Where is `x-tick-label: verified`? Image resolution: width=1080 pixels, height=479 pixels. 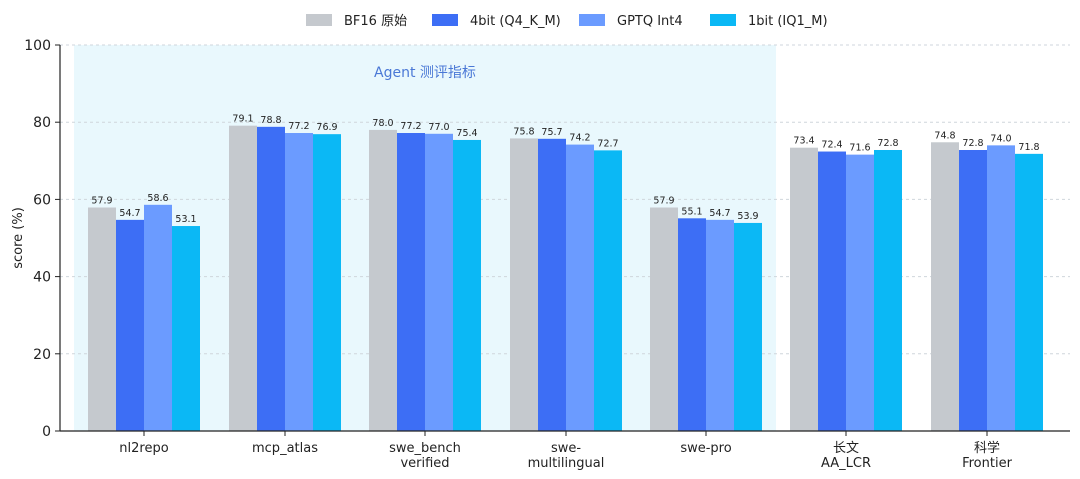
x-tick-label: verified is located at coordinates (424, 463).